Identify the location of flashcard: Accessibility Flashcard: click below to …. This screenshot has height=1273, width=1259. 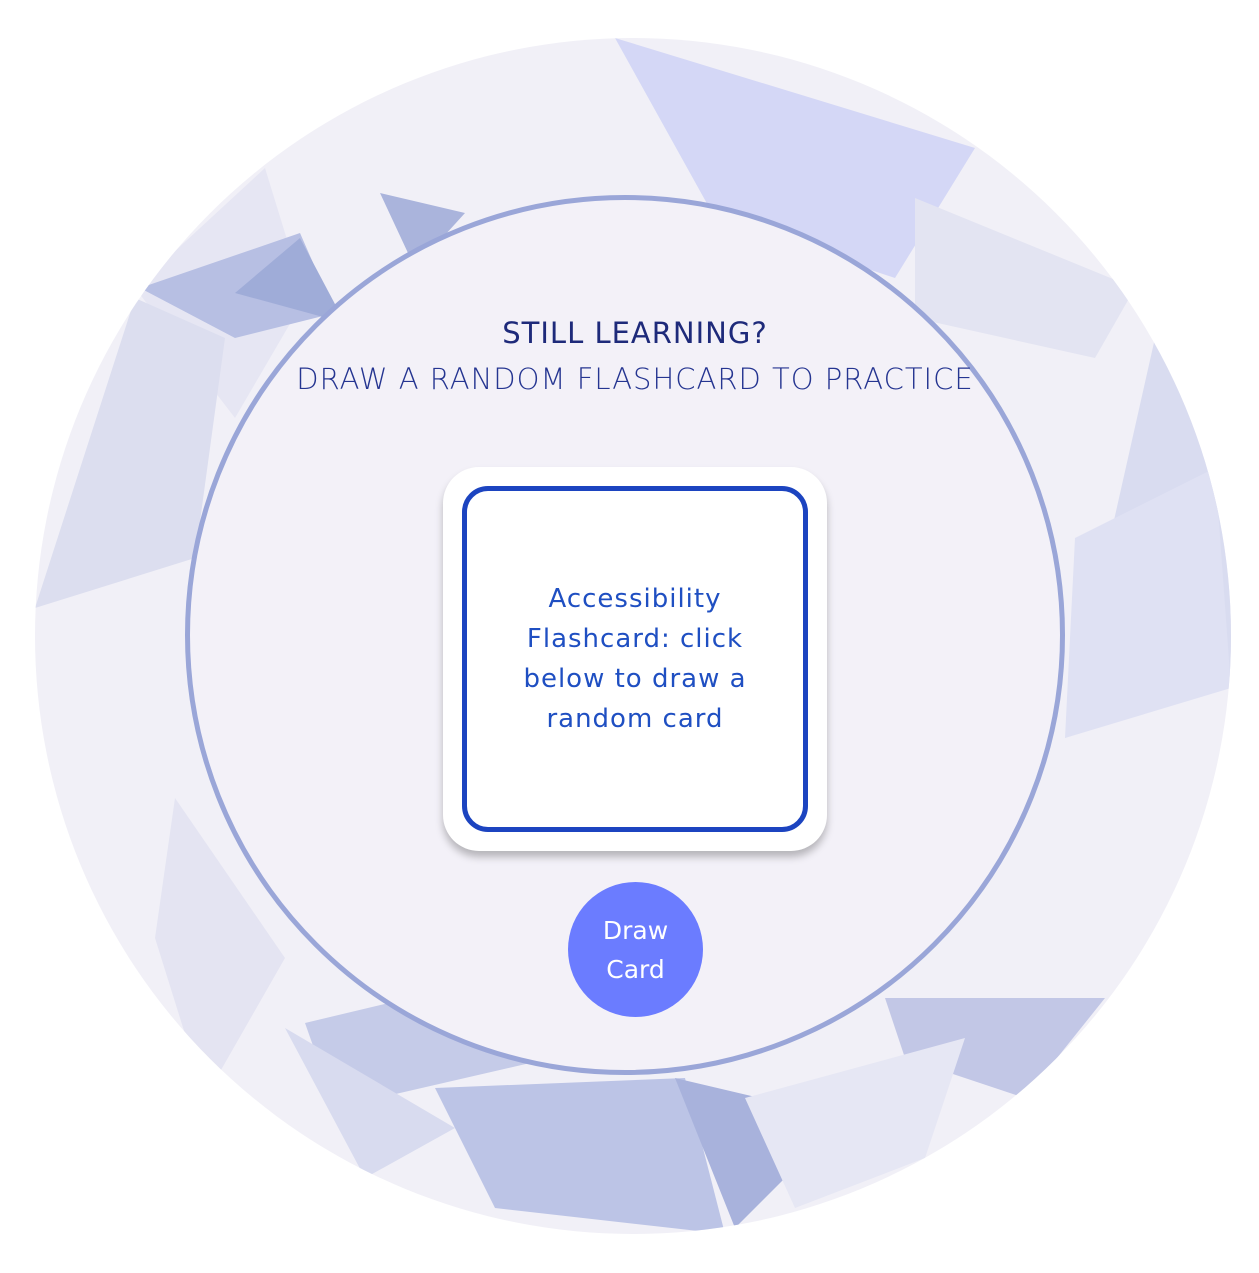
(635, 659).